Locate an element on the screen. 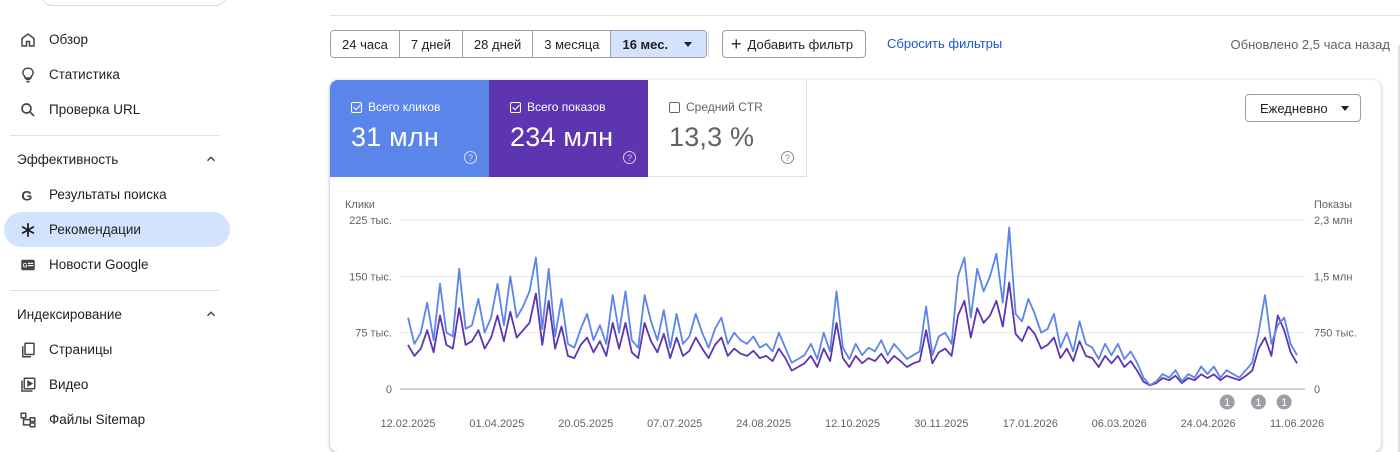 This screenshot has width=1400, height=452. range-16m-button: 16 мес. is located at coordinates (659, 44).